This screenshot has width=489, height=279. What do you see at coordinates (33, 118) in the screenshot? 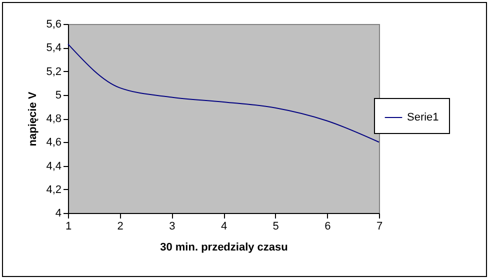
I see `y-axis-title: napięcie V` at bounding box center [33, 118].